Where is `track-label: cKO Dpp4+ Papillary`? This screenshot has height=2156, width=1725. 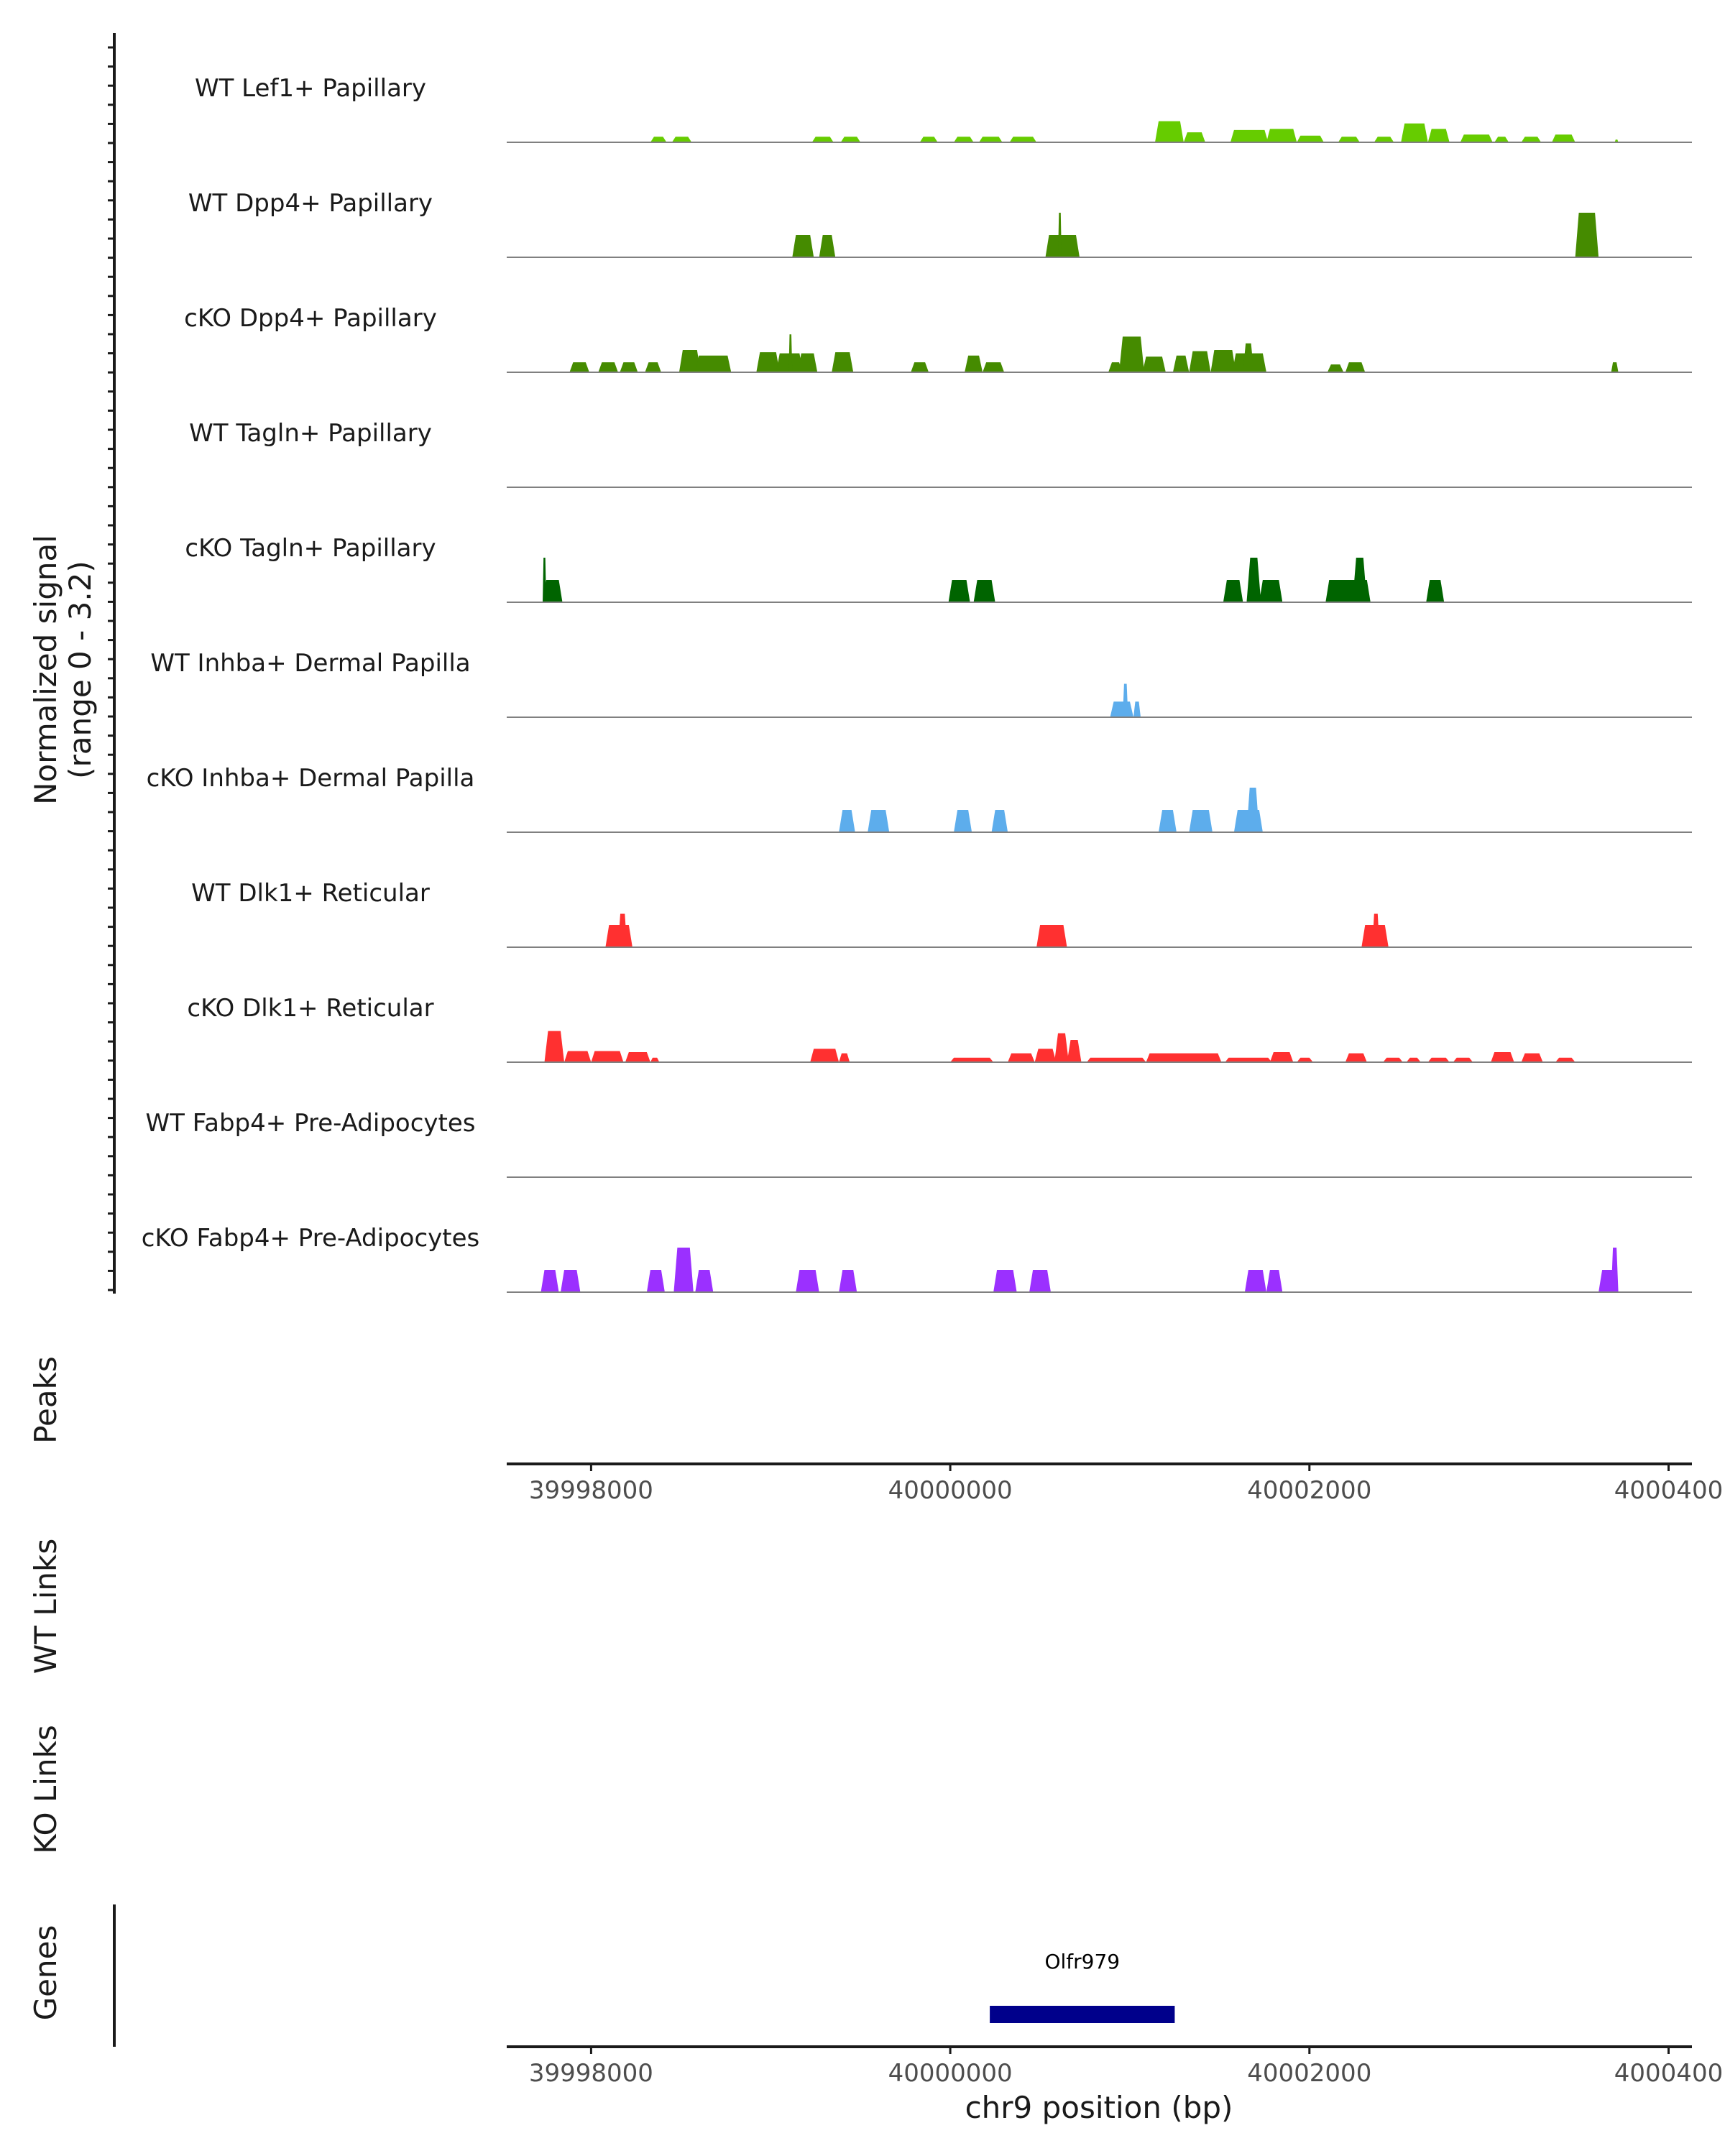
track-label: cKO Dpp4+ Papillary is located at coordinates (310, 318).